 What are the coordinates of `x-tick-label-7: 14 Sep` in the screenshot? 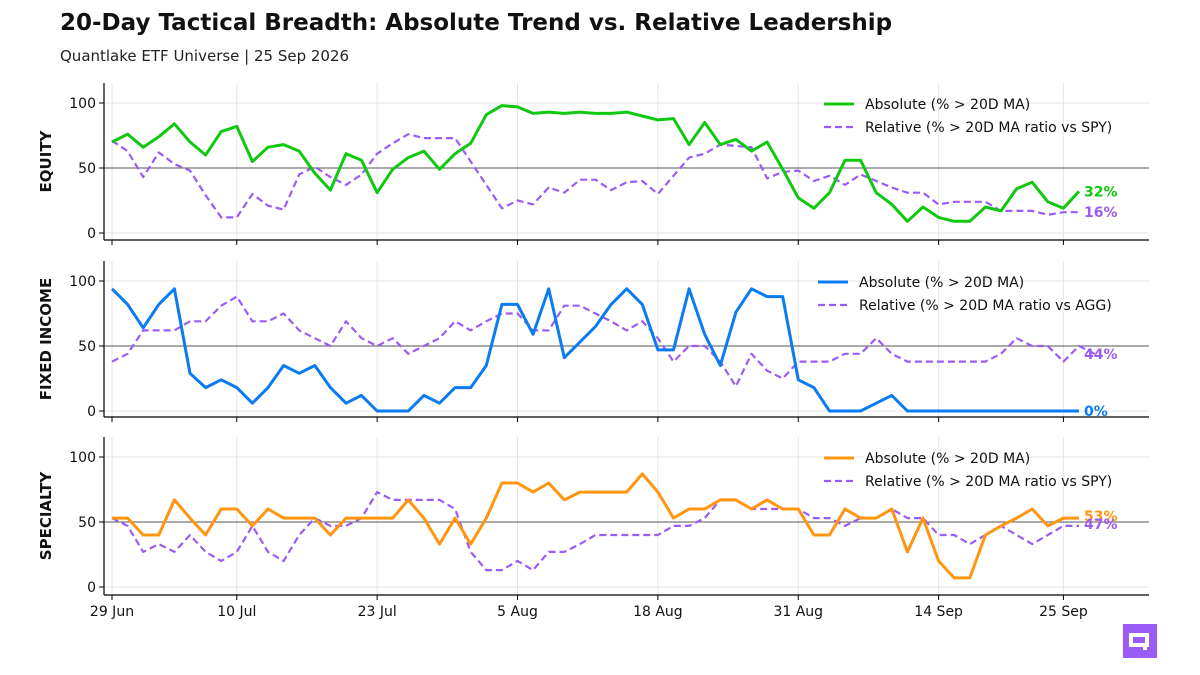 It's located at (938, 612).